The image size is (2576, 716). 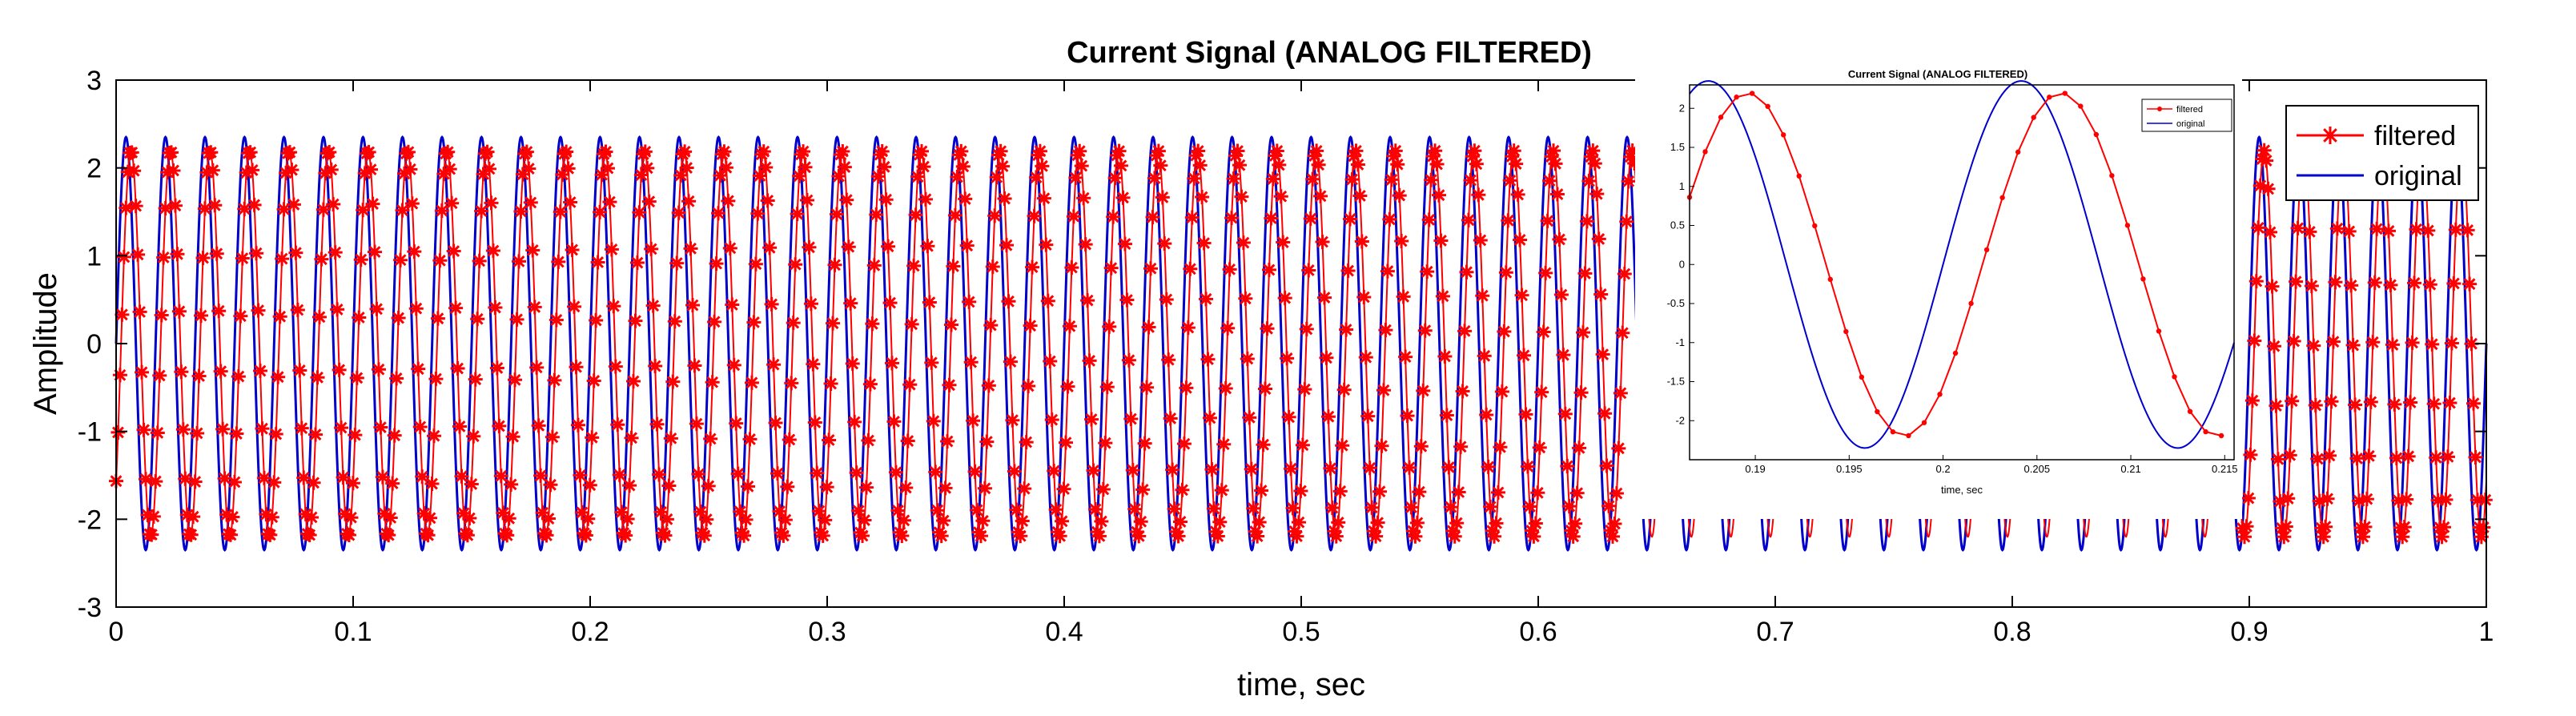 I want to click on y-tick-label: -2, so click(x=90, y=520).